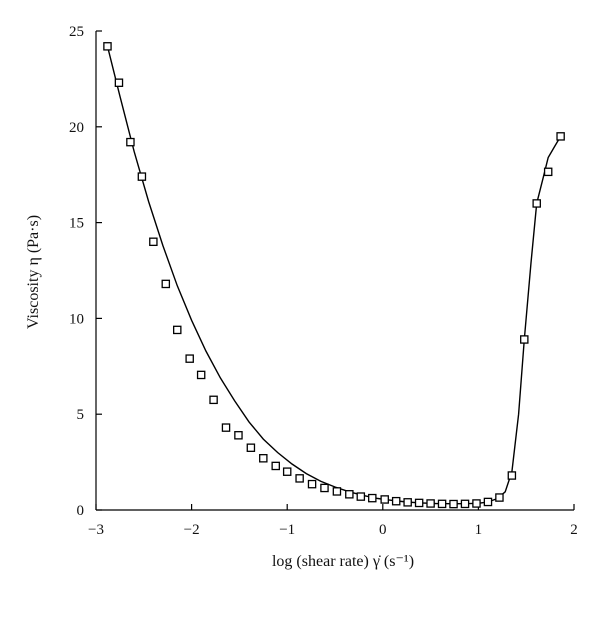 Image resolution: width=600 pixels, height=643 pixels. What do you see at coordinates (383, 530) in the screenshot?
I see `x-tick-label: 0` at bounding box center [383, 530].